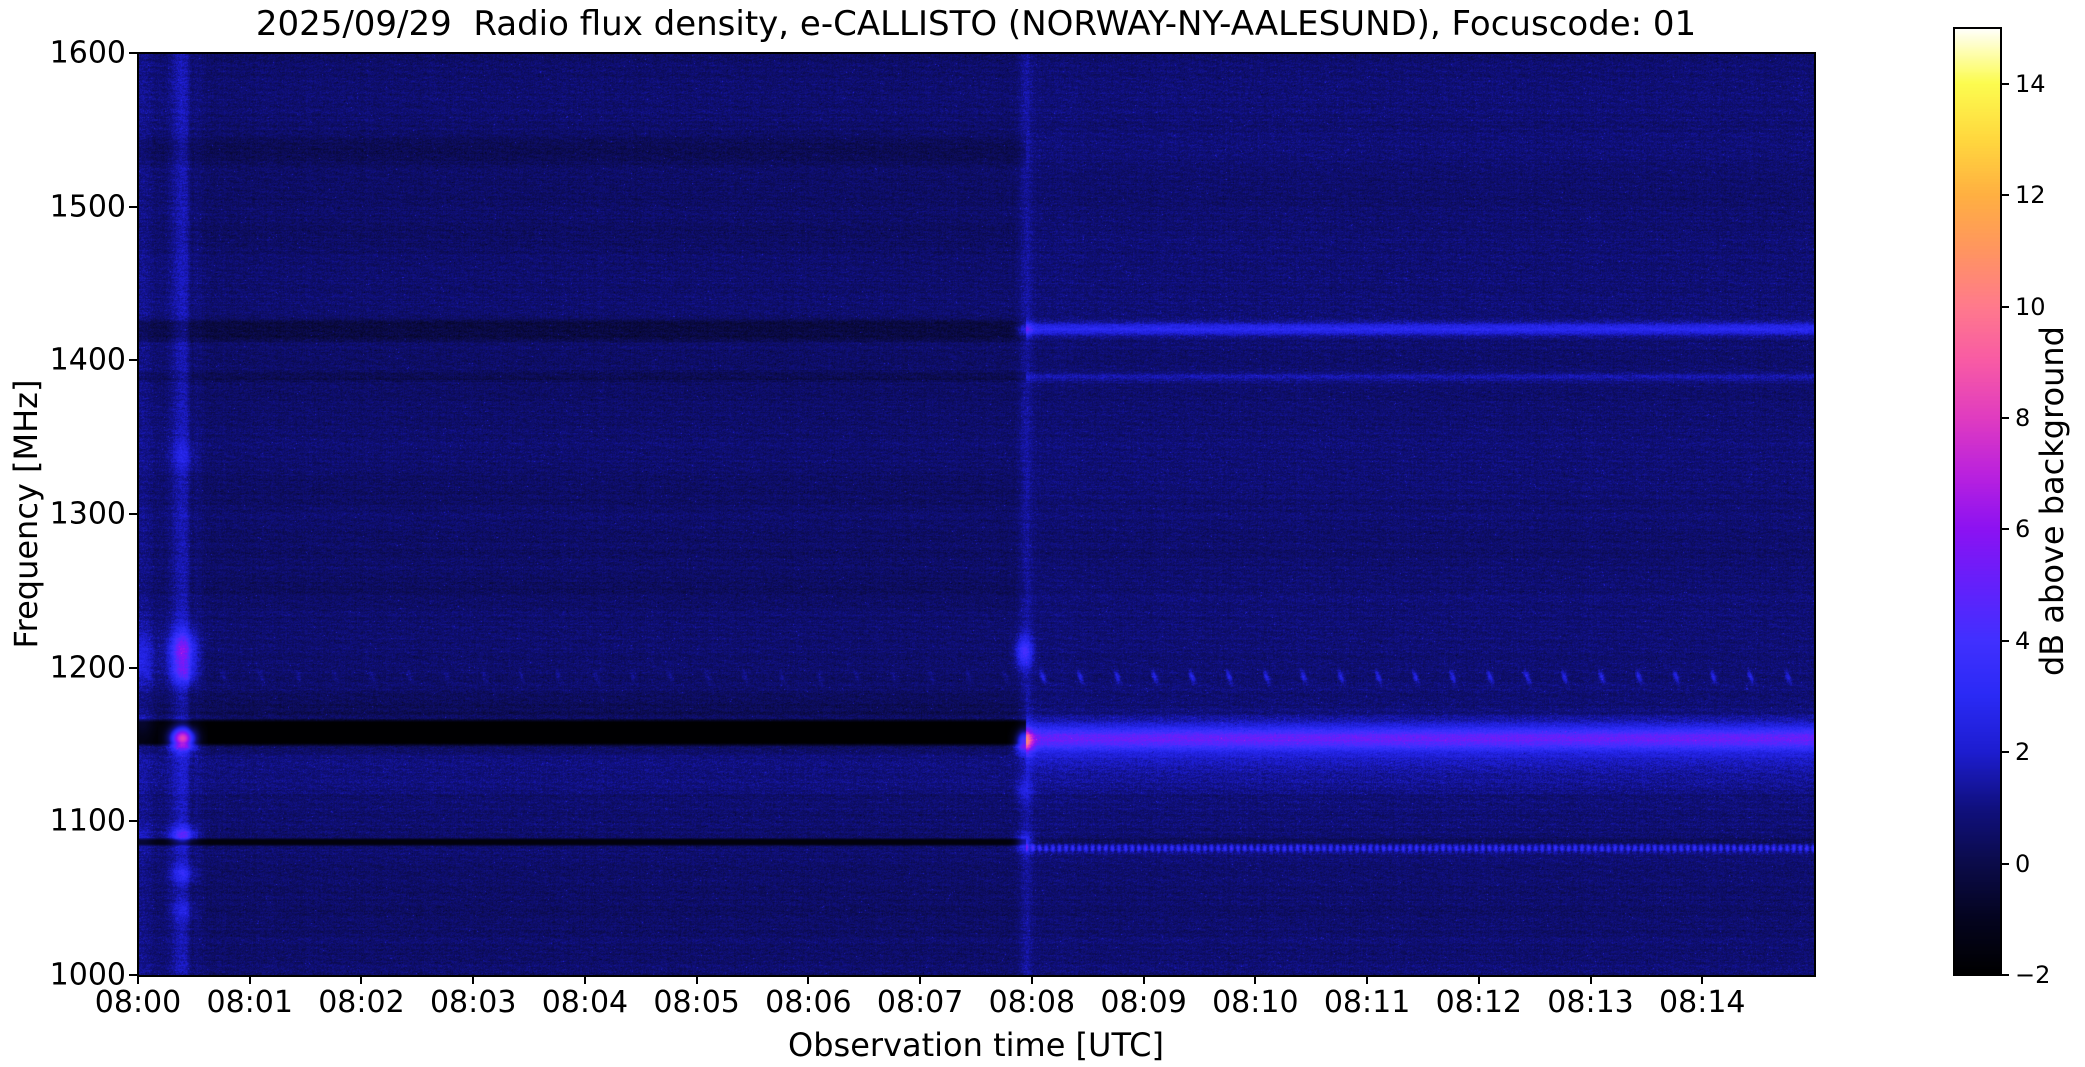  Describe the element at coordinates (976, 1045) in the screenshot. I see `x-axis-label: Observation time [UTC]` at that location.